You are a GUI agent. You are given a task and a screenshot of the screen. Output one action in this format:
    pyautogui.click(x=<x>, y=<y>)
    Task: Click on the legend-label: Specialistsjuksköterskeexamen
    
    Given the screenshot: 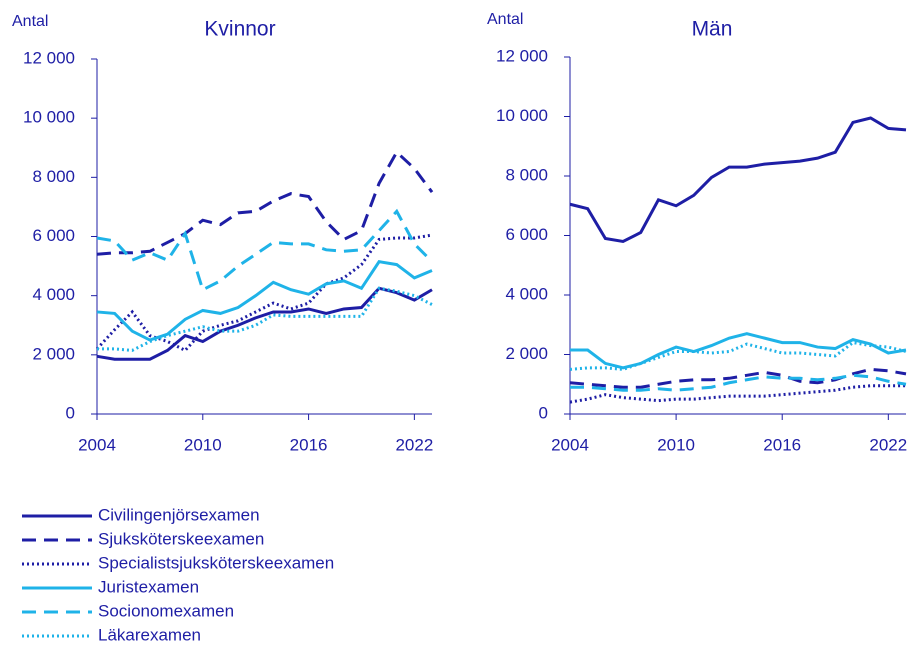 What is the action you would take?
    pyautogui.click(x=216, y=562)
    